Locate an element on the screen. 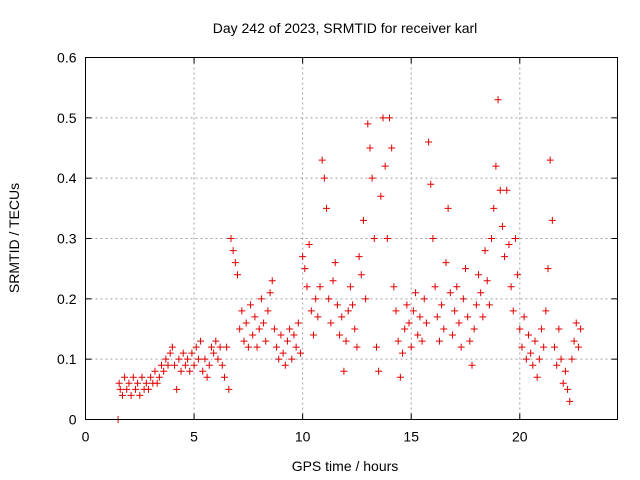 Image resolution: width=640 pixels, height=480 pixels. y-tick-label: 0.4 is located at coordinates (67, 178).